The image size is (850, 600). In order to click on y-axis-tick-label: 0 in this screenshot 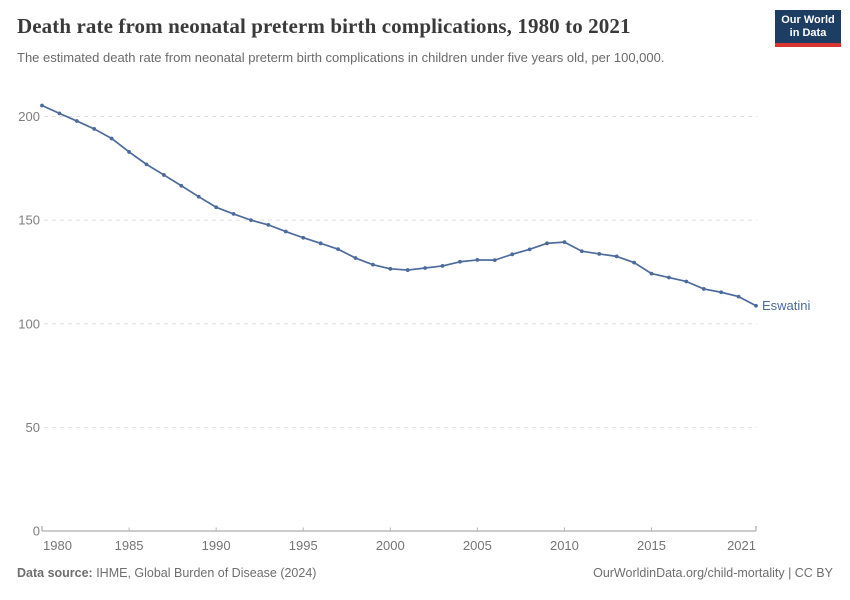, I will do `click(36, 531)`.